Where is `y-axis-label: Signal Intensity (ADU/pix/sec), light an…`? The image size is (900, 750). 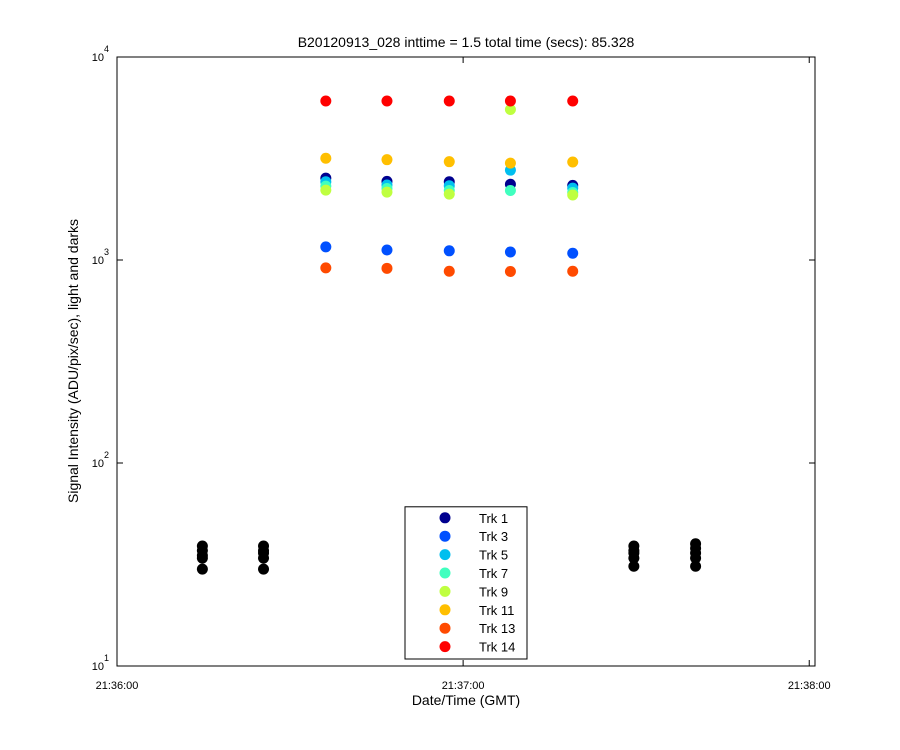
y-axis-label: Signal Intensity (ADU/pix/sec), light an… is located at coordinates (73, 361).